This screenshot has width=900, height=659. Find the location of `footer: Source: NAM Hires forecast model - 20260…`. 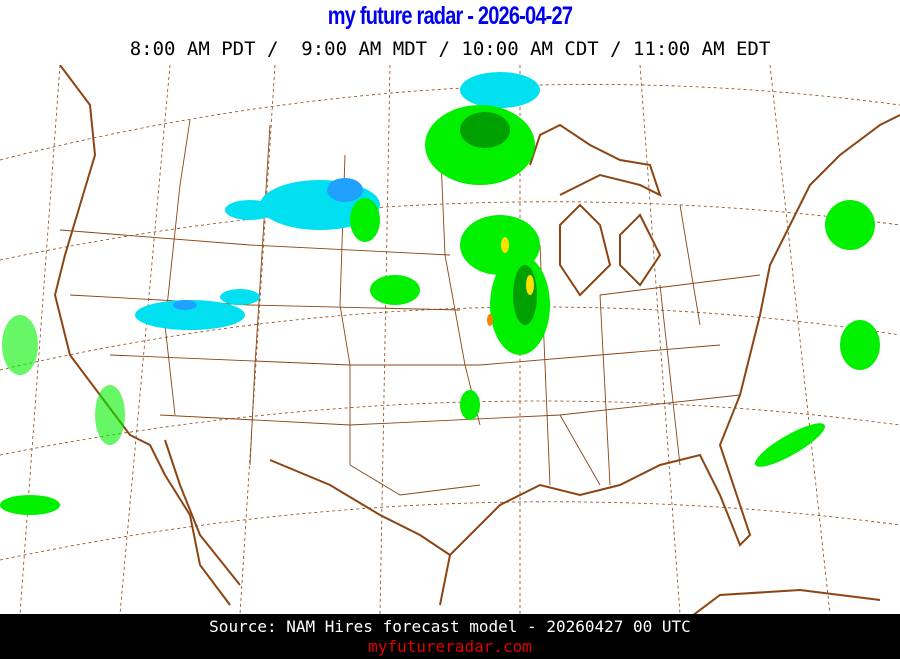

footer: Source: NAM Hires forecast model - 20260… is located at coordinates (450, 636).